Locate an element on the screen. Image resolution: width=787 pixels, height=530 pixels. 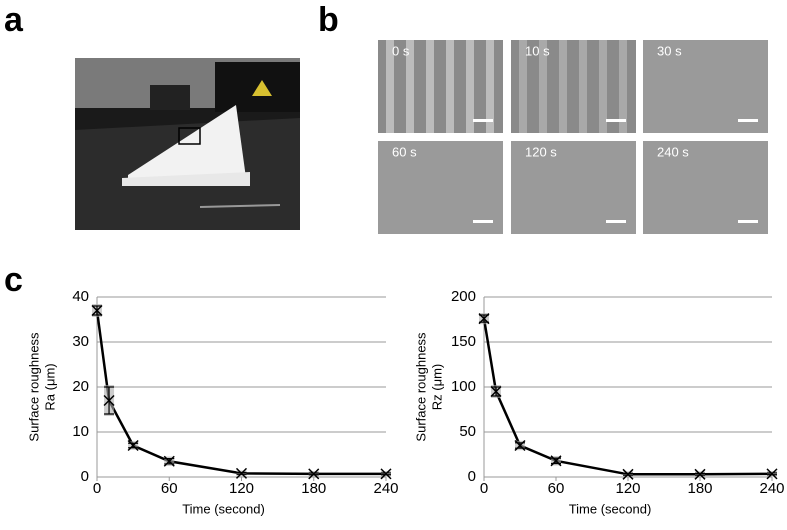
panel-label: b is located at coordinates (328, 20).